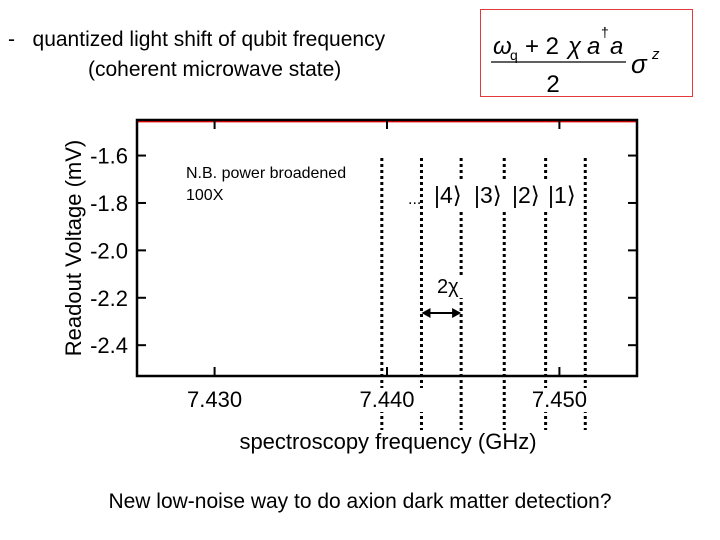 The image size is (720, 540). I want to click on x-tick-label-0: 7.430, so click(214, 399).